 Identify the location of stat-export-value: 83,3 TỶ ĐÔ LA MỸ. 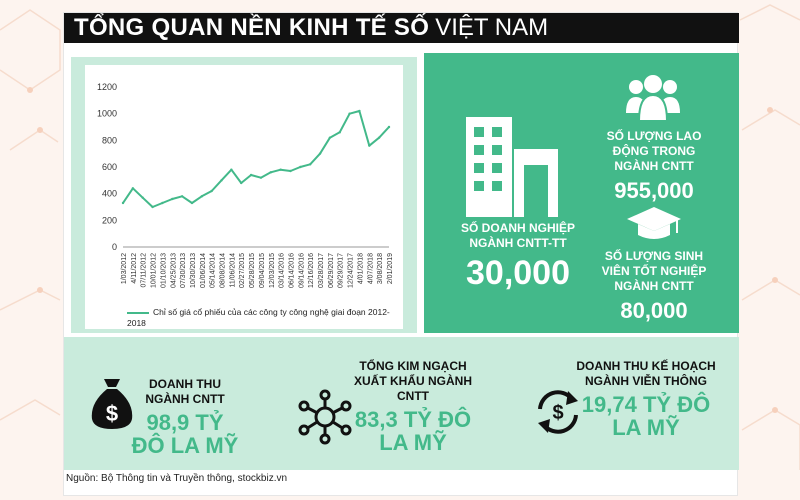
(413, 431).